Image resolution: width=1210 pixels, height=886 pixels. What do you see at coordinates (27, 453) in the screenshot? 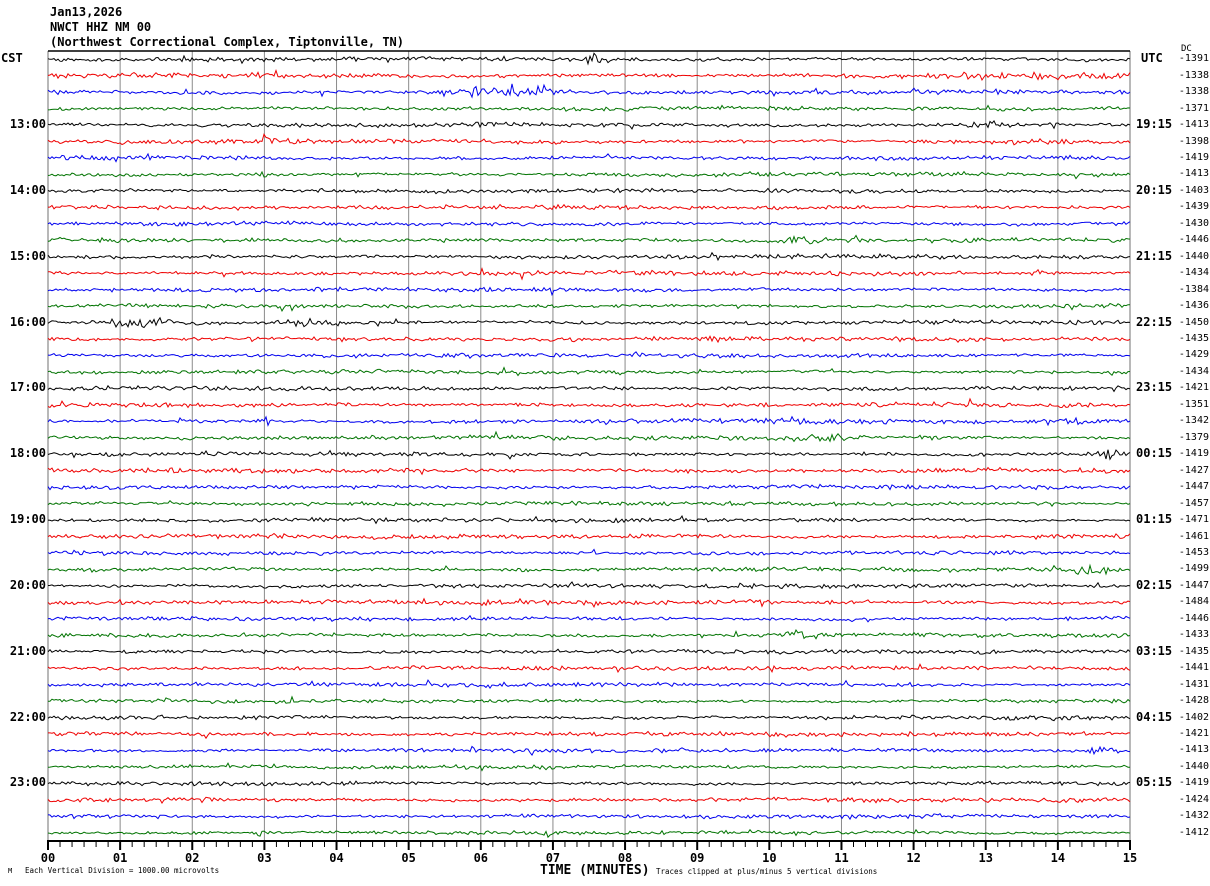
I see `hour-label-cst: 18:00` at bounding box center [27, 453].